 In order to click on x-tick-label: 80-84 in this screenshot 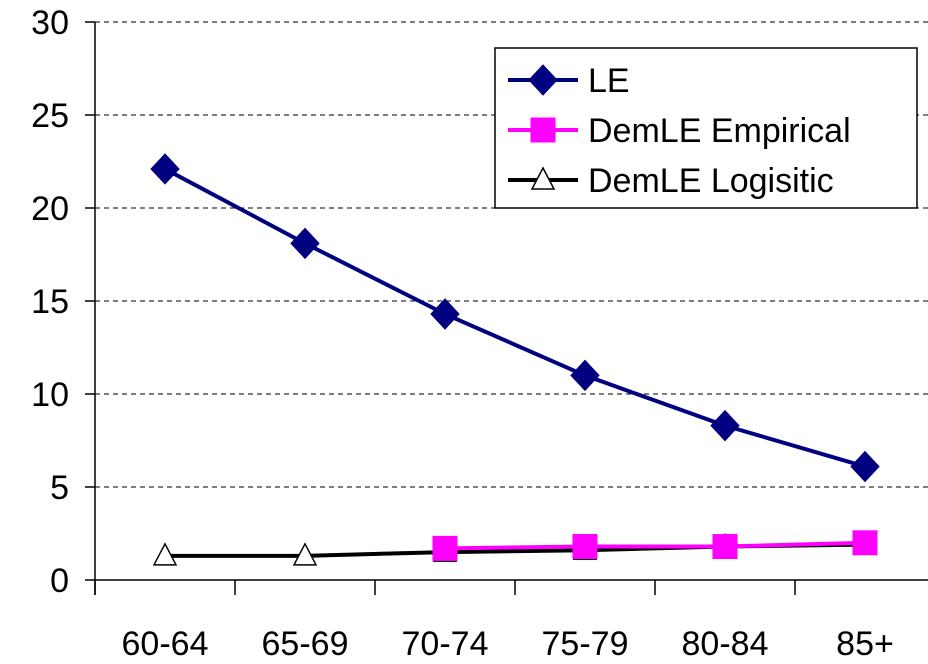, I will do `click(725, 644)`.